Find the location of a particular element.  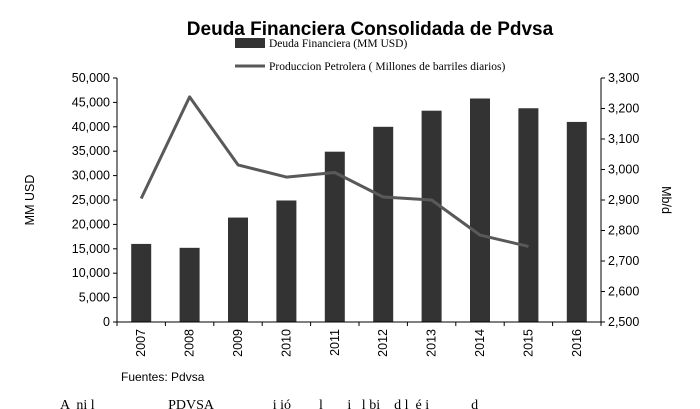

x-tick-label: 2007 is located at coordinates (141, 343).